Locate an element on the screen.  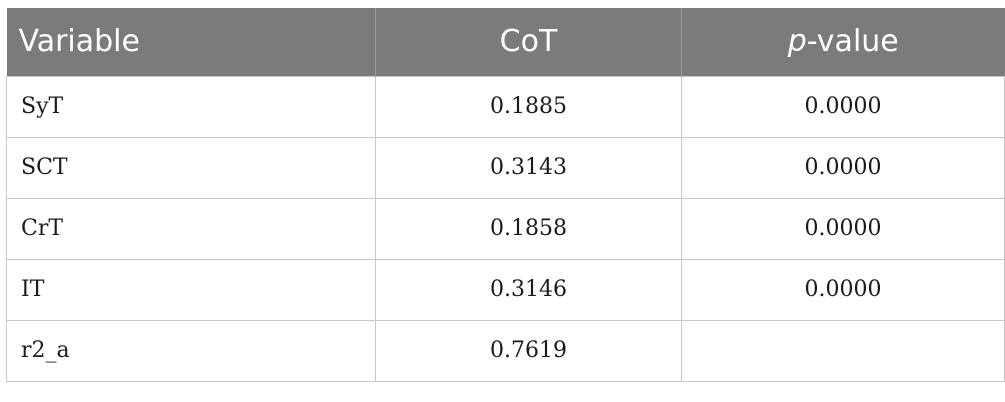
cell-variable: IT is located at coordinates (191, 289).